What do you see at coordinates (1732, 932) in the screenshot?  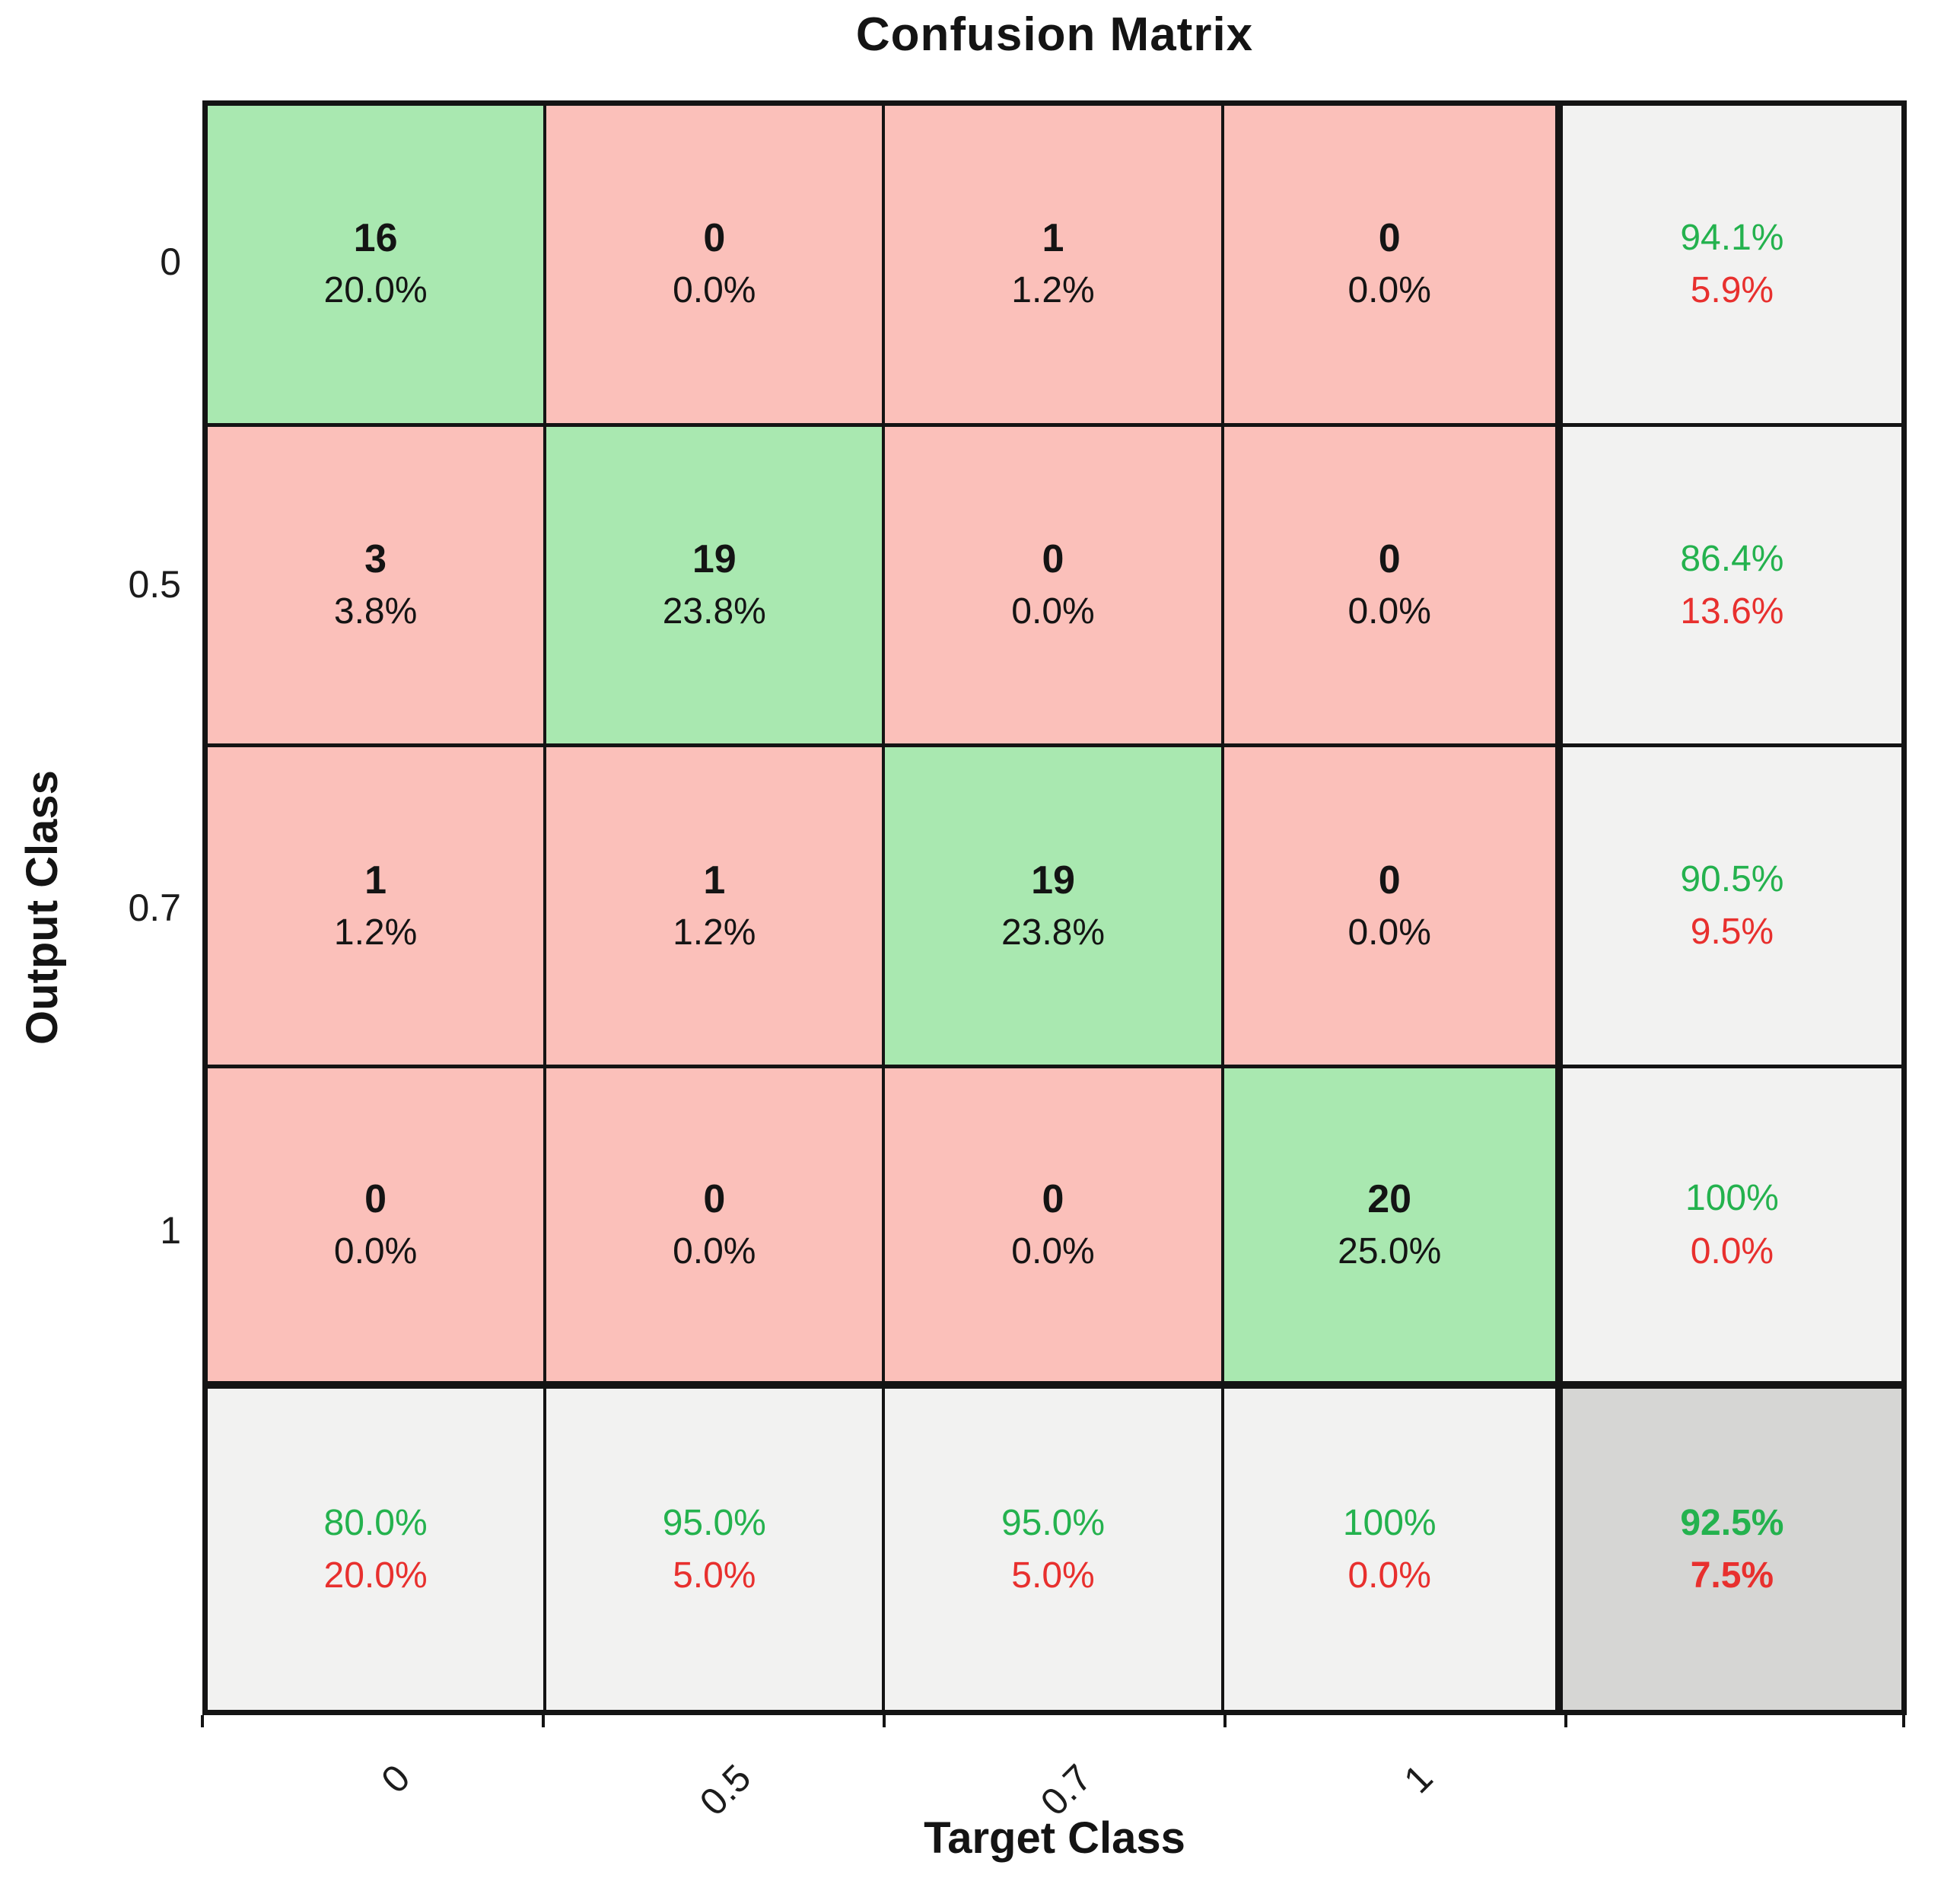 I see `summary-red-percent: 9.5%` at bounding box center [1732, 932].